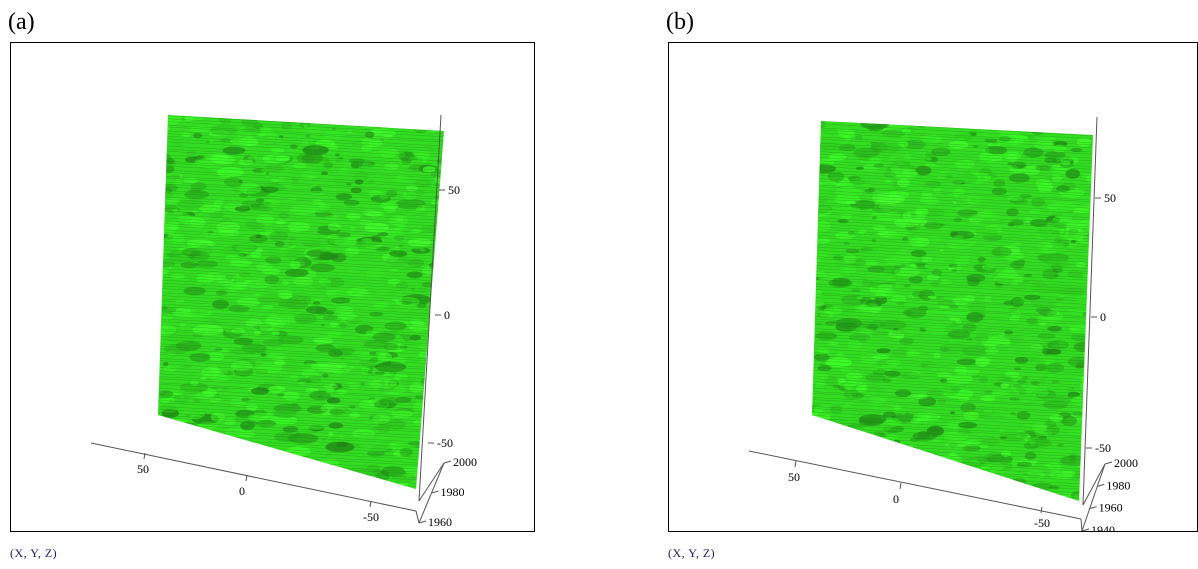 The width and height of the screenshot is (1198, 569). What do you see at coordinates (34, 553) in the screenshot?
I see `panel-a-caption: (X, Y, Z)` at bounding box center [34, 553].